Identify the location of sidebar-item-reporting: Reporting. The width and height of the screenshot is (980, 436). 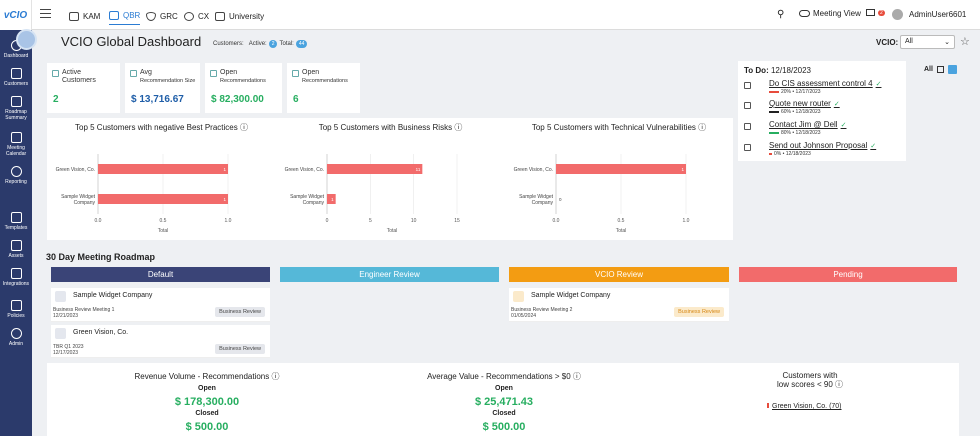
(16, 175).